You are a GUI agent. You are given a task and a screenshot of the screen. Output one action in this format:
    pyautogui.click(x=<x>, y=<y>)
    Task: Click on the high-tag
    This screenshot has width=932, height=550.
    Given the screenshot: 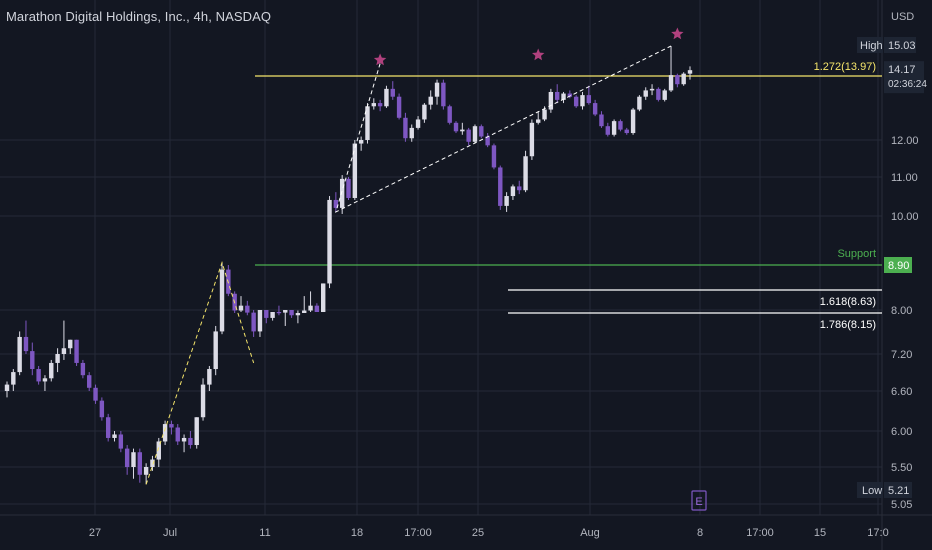 What is the action you would take?
    pyautogui.click(x=870, y=45)
    